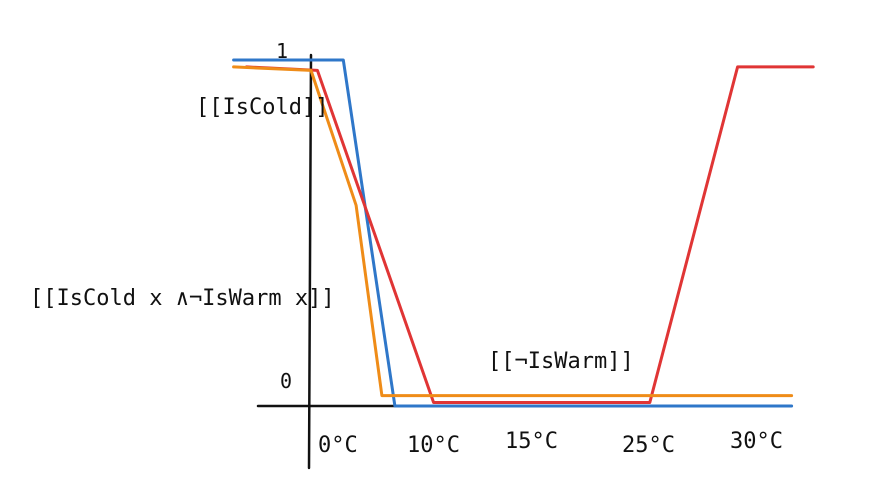 Image resolution: width=896 pixels, height=497 pixels. I want to click on y-tick-label-1: 1, so click(282, 51).